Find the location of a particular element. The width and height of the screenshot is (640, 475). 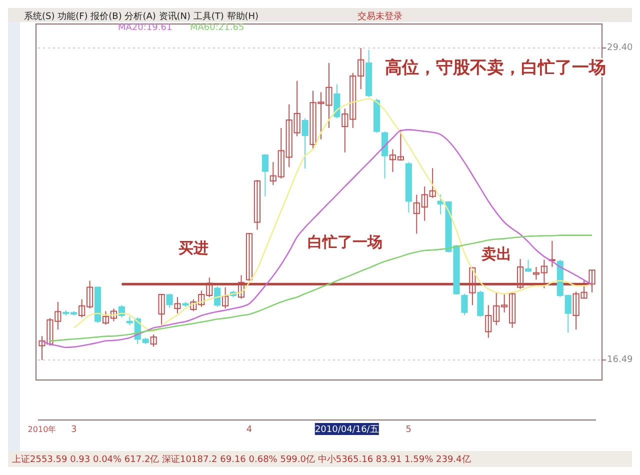

x-tick-label: 5 is located at coordinates (409, 430).